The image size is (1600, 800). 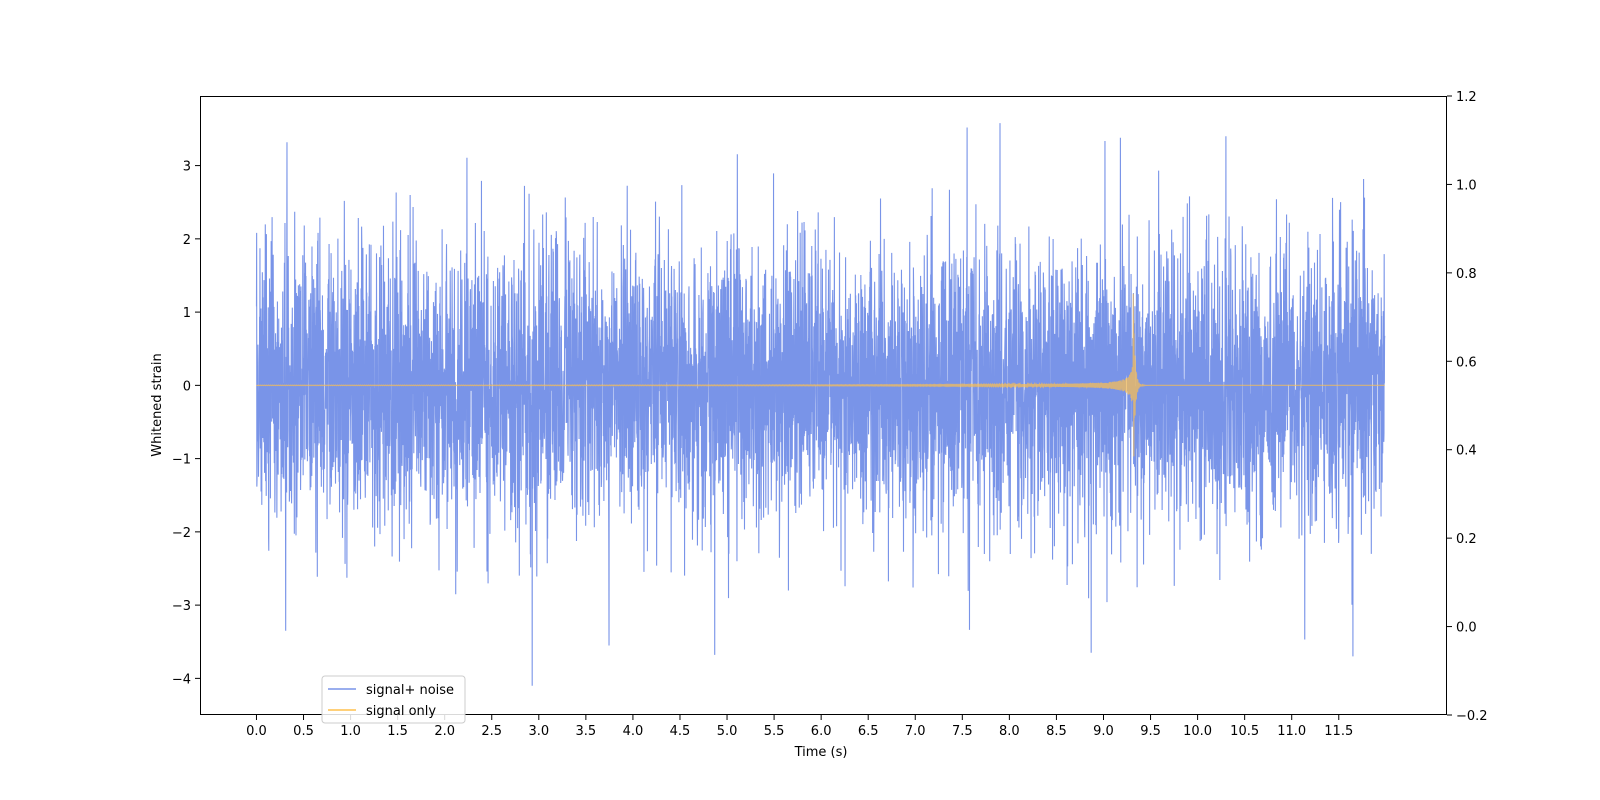 I want to click on legend-label-signal-noise: signal+ noise, so click(x=410, y=690).